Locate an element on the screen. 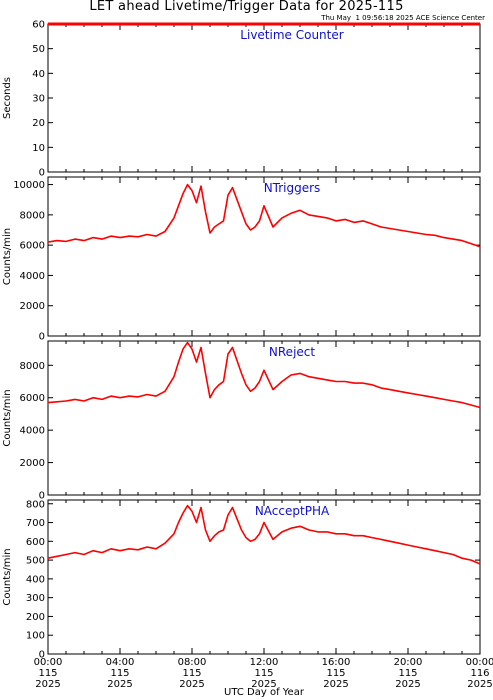  panel-label: NTriggers is located at coordinates (292, 188).